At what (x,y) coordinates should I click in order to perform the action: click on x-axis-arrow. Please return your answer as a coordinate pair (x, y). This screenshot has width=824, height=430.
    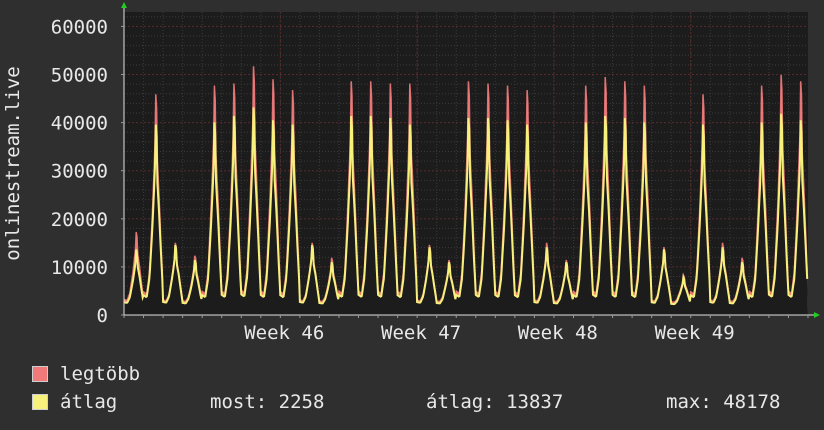
    Looking at the image, I should click on (817, 315).